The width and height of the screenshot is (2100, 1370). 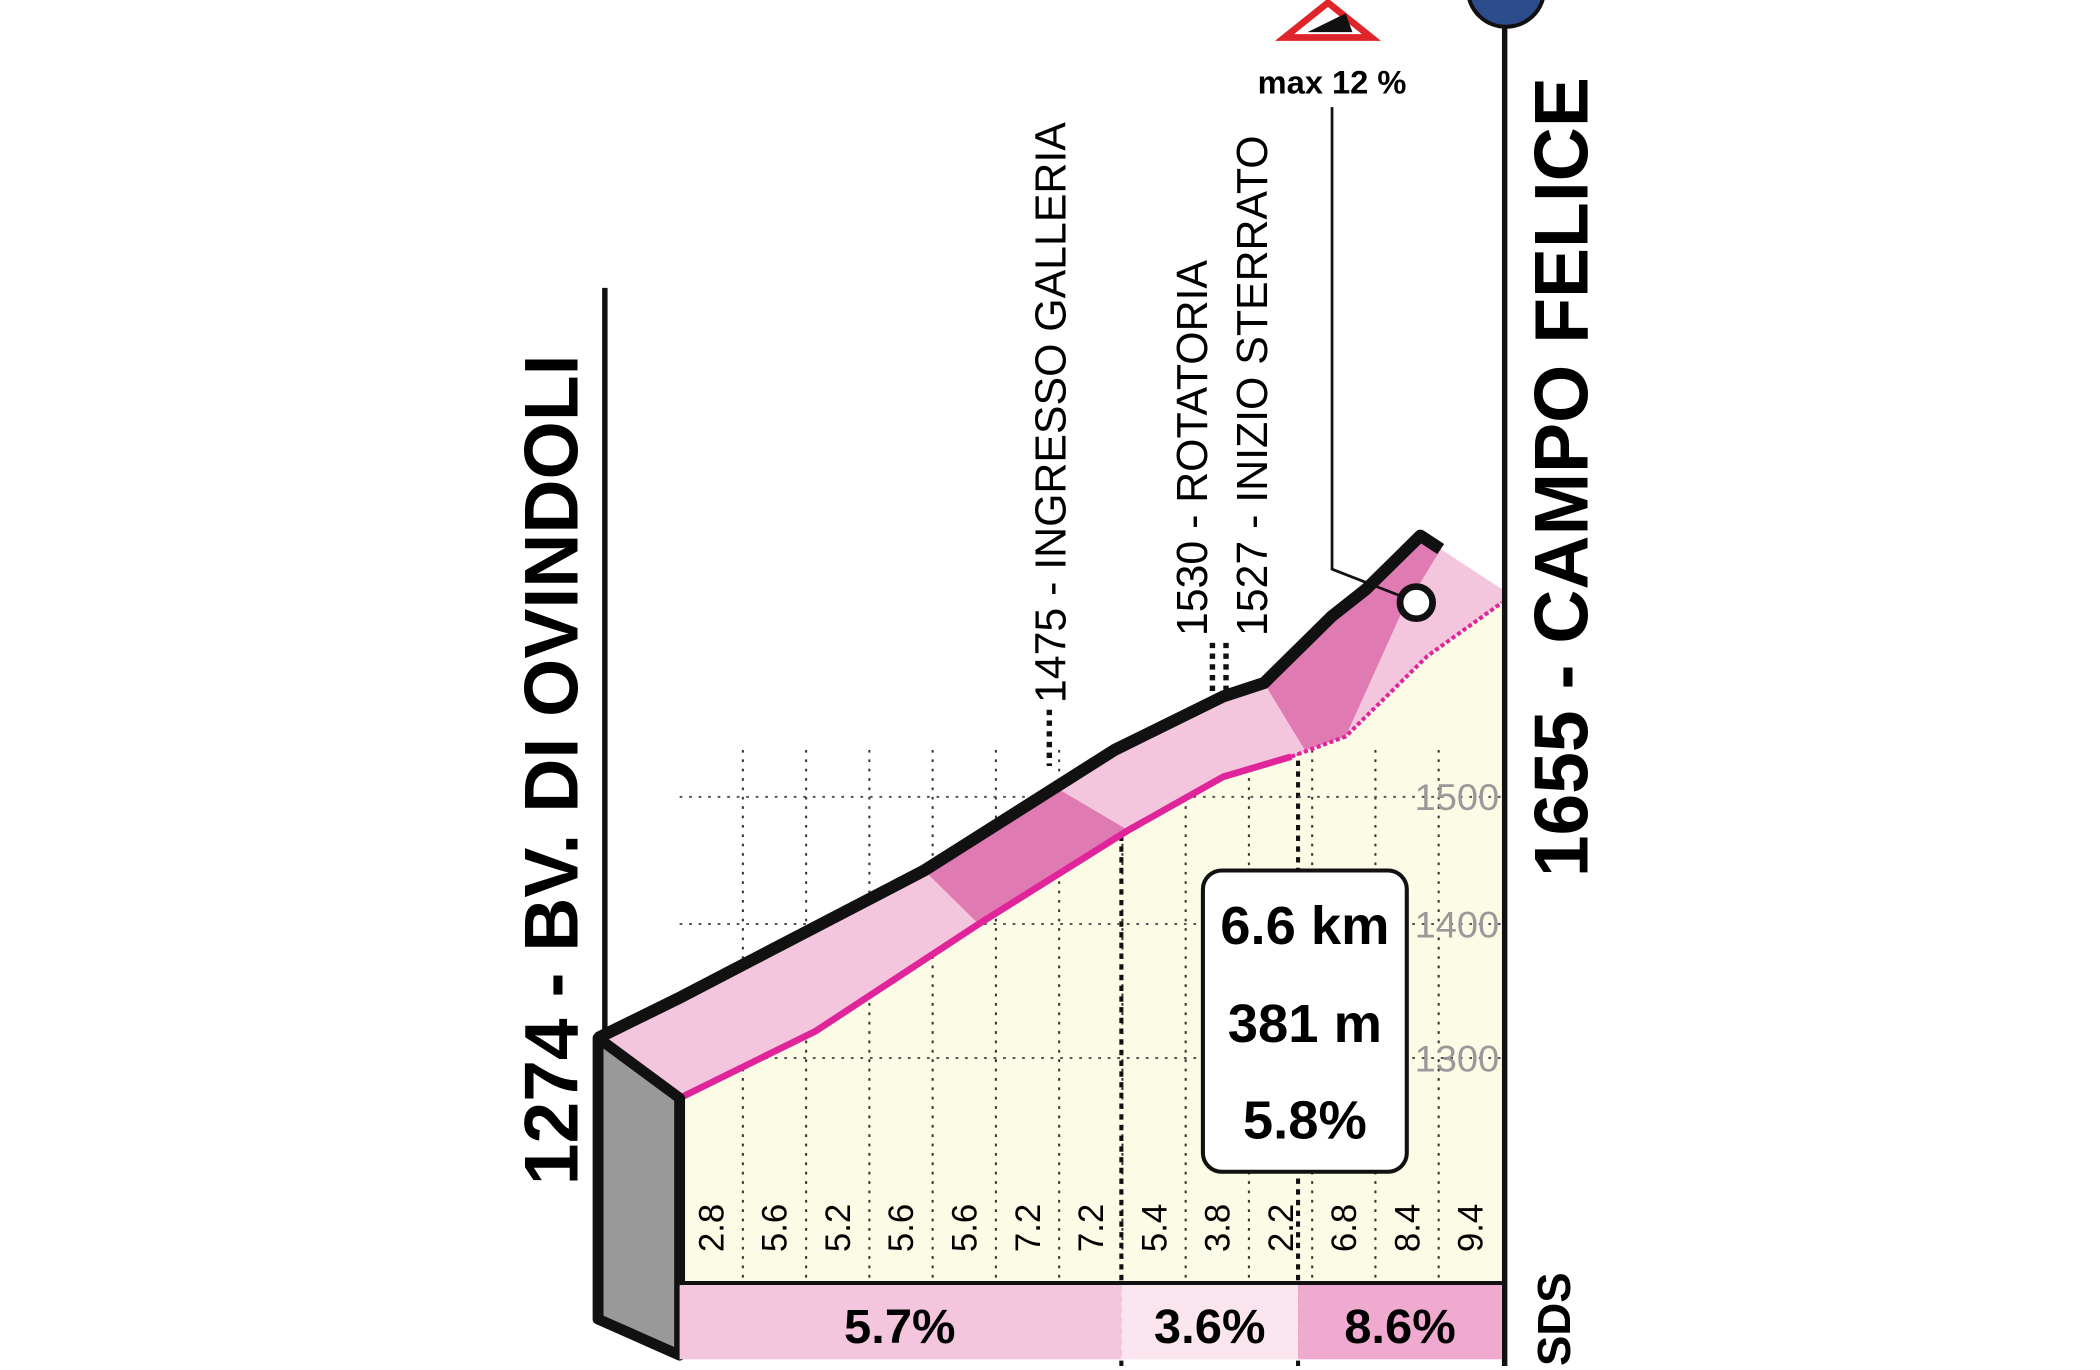 I want to click on elevation-tick-label: 1300, so click(x=1457, y=1060).